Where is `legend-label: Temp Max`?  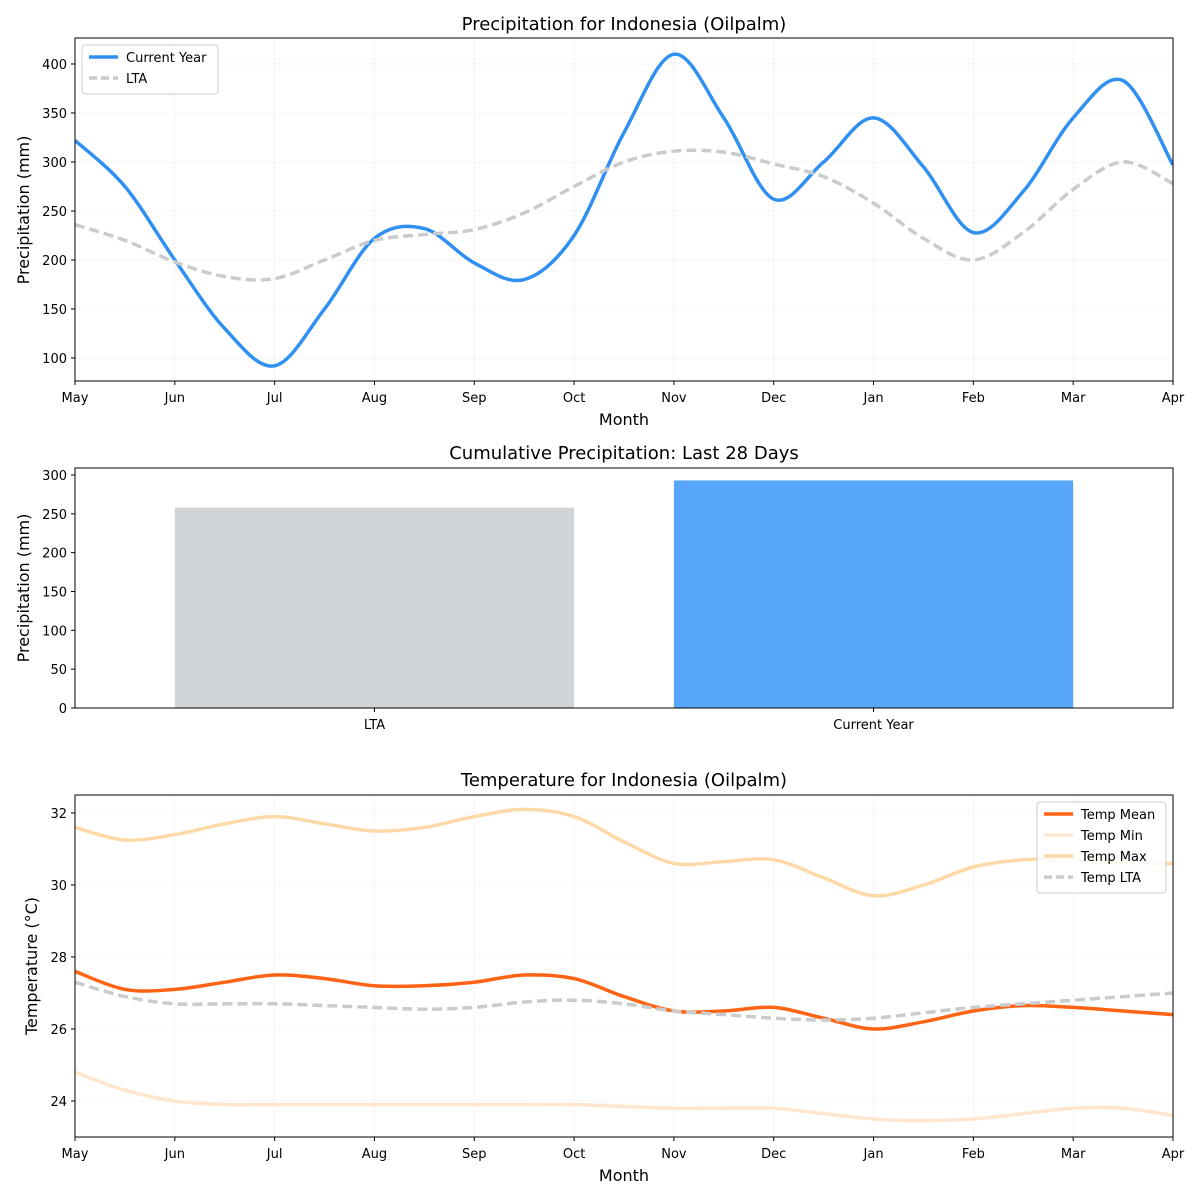 legend-label: Temp Max is located at coordinates (1113, 857).